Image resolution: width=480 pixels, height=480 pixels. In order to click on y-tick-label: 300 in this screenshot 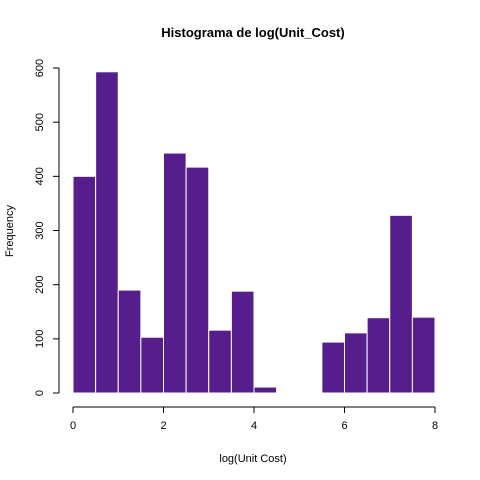, I will do `click(40, 230)`.